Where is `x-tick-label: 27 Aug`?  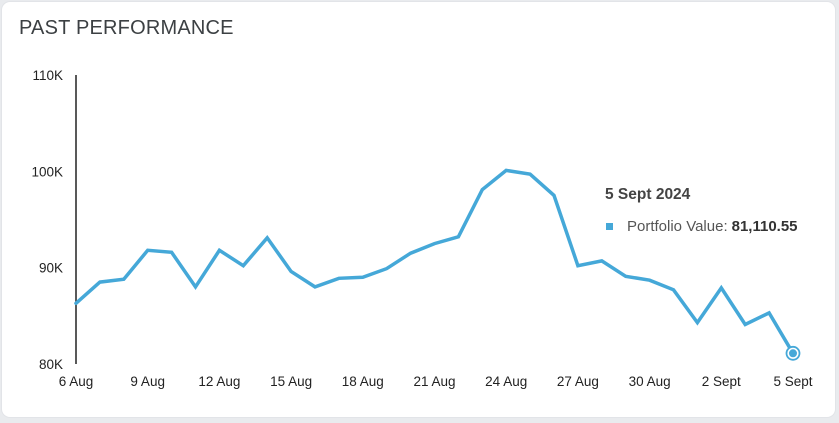
x-tick-label: 27 Aug is located at coordinates (578, 381).